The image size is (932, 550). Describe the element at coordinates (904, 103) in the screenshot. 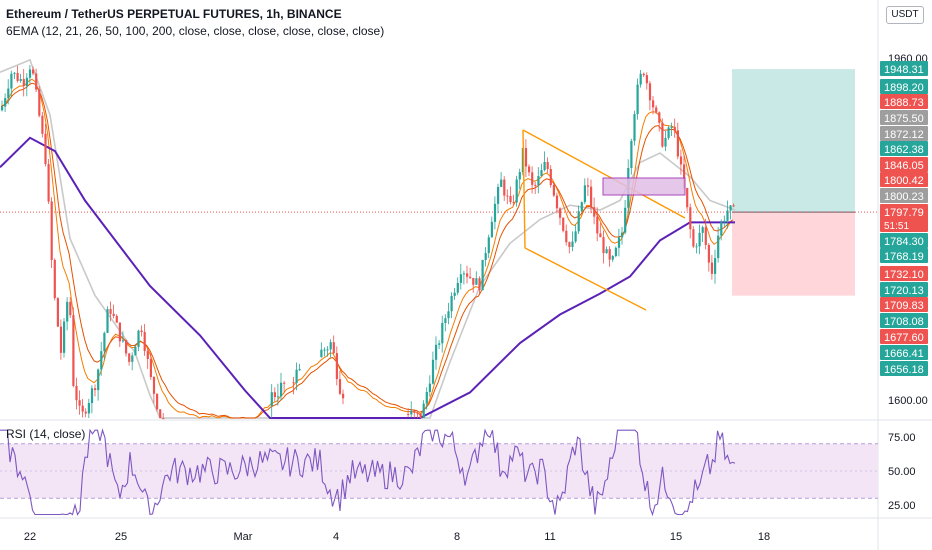

I see `price-label-text: 1888.73` at that location.